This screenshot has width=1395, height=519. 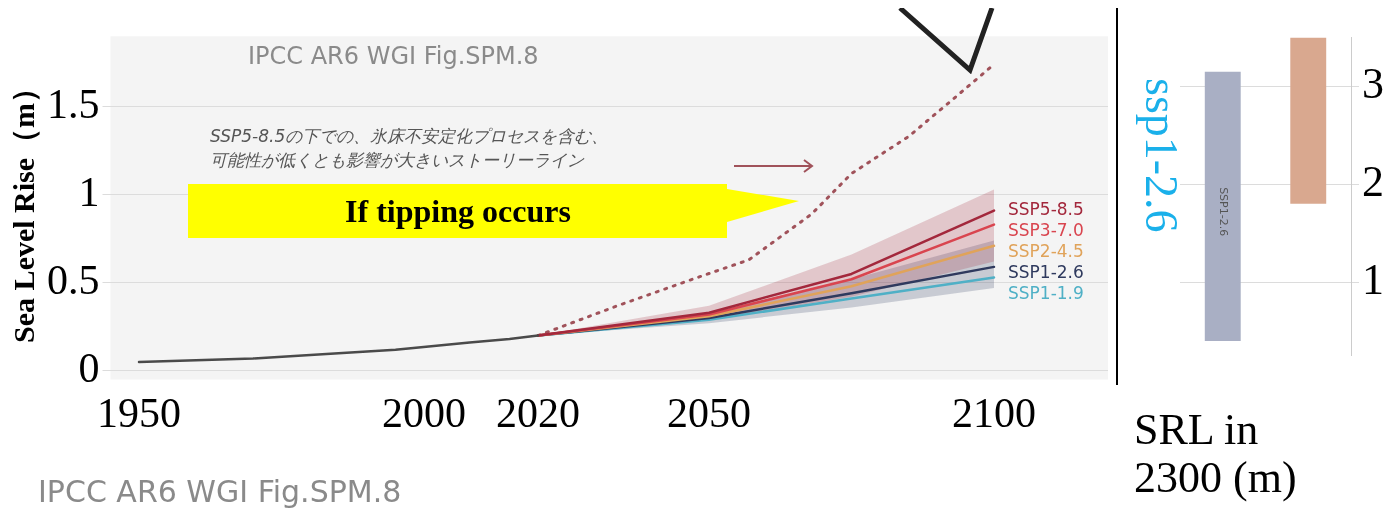 I want to click on y-tick-label: 0.5, so click(x=73, y=279).